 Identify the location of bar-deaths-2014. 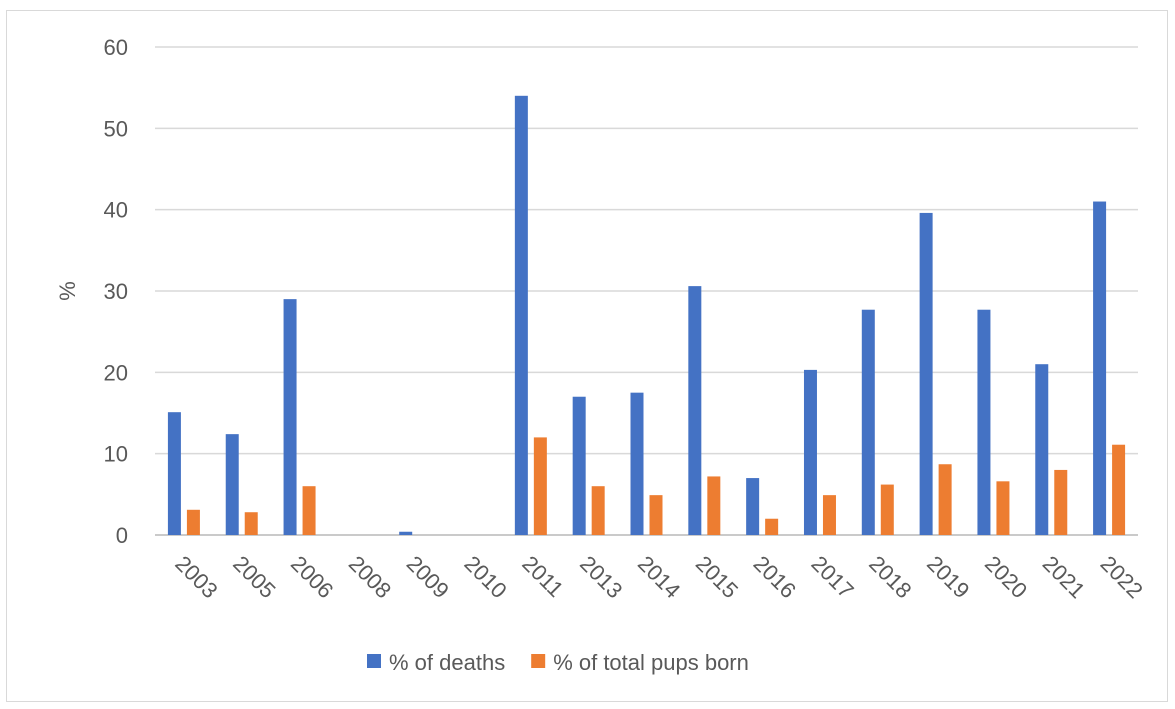
(637, 463).